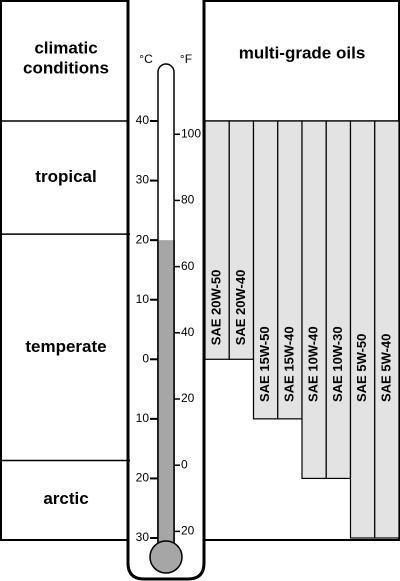 Image resolution: width=400 pixels, height=581 pixels. Describe the element at coordinates (191, 133) in the screenshot. I see `fahrenheit-tick-label: 100` at that location.